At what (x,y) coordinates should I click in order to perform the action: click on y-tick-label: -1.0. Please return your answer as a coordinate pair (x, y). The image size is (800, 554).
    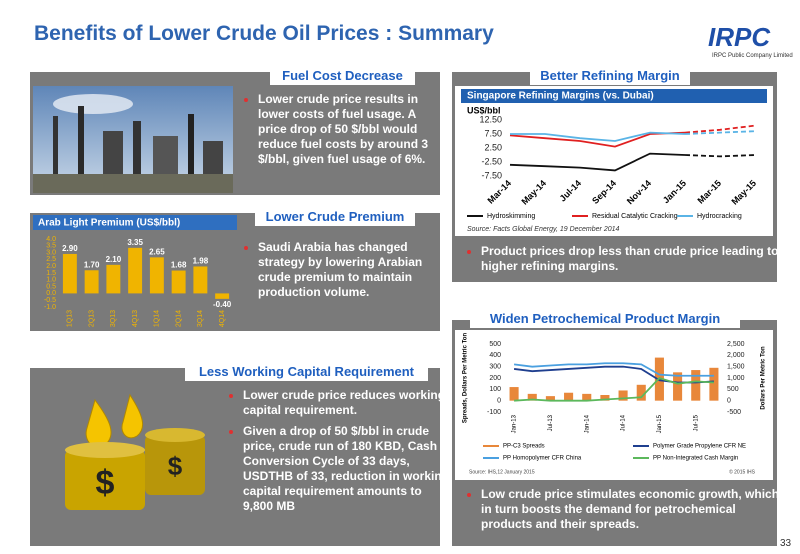
    Looking at the image, I should click on (50, 307).